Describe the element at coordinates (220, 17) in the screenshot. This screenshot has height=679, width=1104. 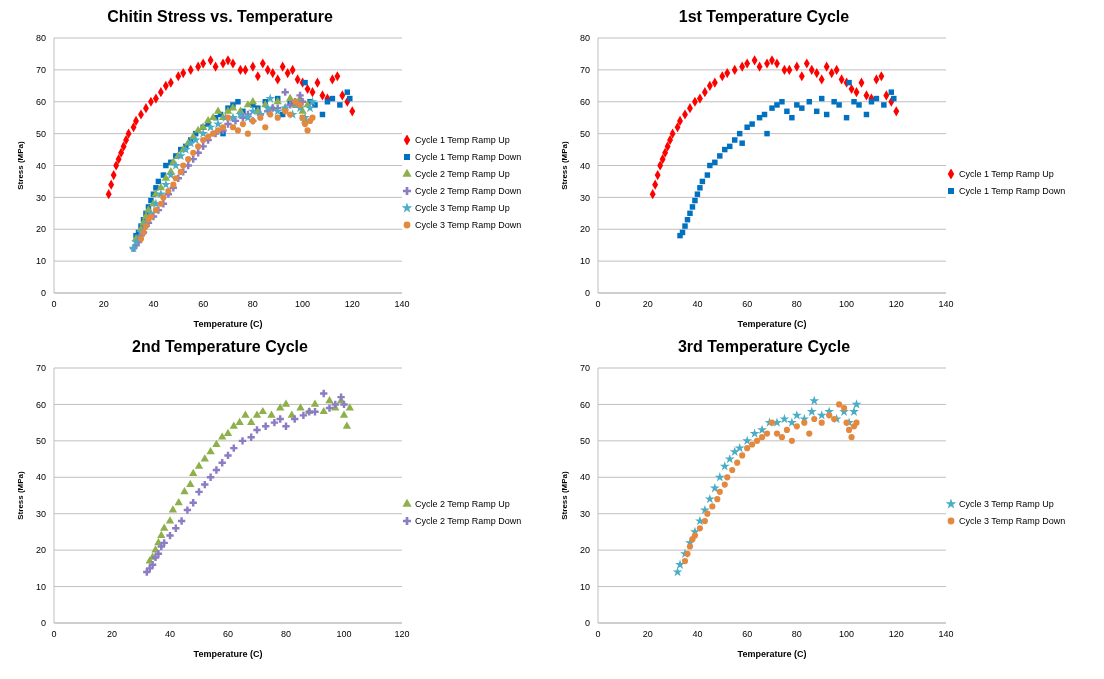
I see `chart-title: Chitin Stress vs. Temperature` at that location.